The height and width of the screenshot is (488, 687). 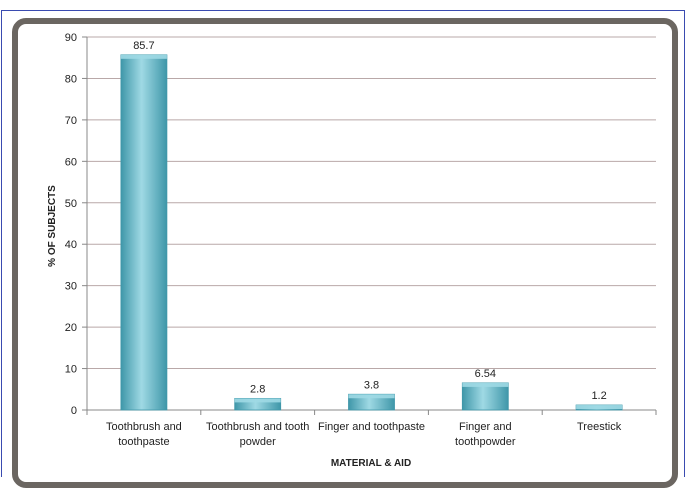 What do you see at coordinates (485, 374) in the screenshot?
I see `data-label: 6.54` at bounding box center [485, 374].